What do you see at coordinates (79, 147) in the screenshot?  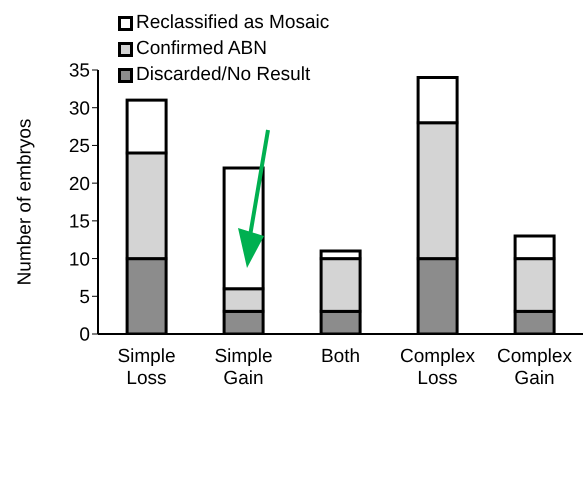 I see `y-tick-label: 25` at bounding box center [79, 147].